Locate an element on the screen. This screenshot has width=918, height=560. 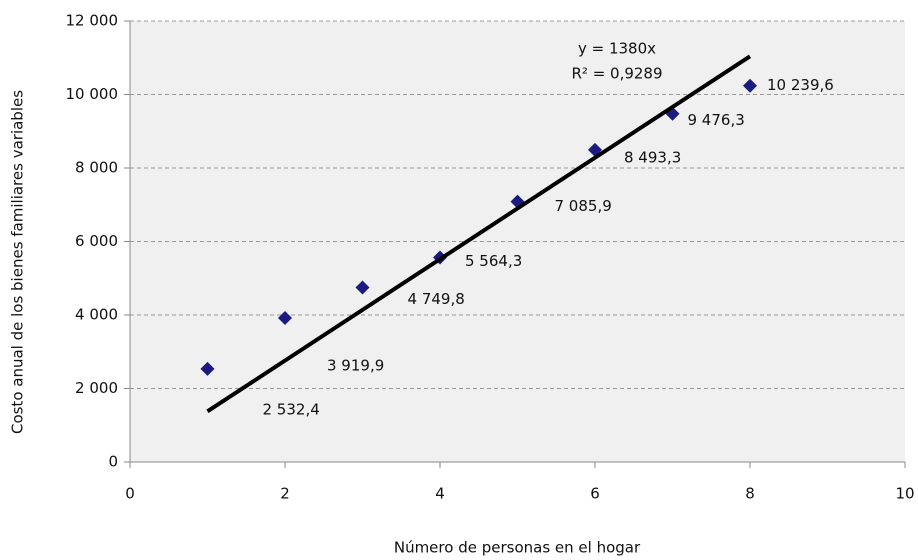
x-tick-label: 2 is located at coordinates (285, 494).